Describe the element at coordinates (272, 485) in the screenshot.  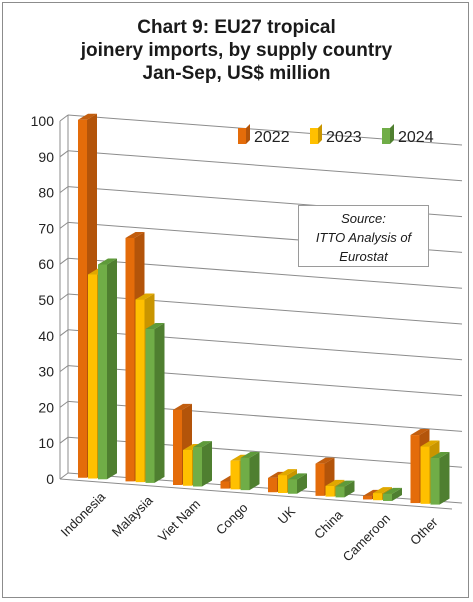
I see `bar-2022-uk` at that location.